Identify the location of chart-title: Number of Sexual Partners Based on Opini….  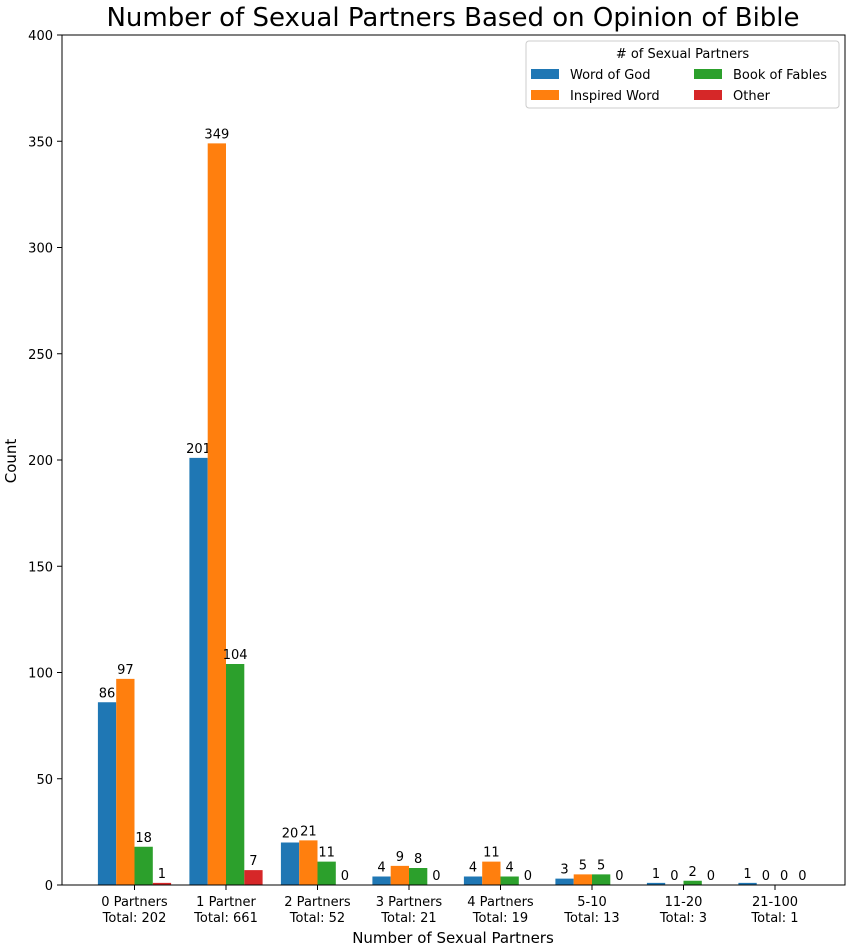
(452, 18).